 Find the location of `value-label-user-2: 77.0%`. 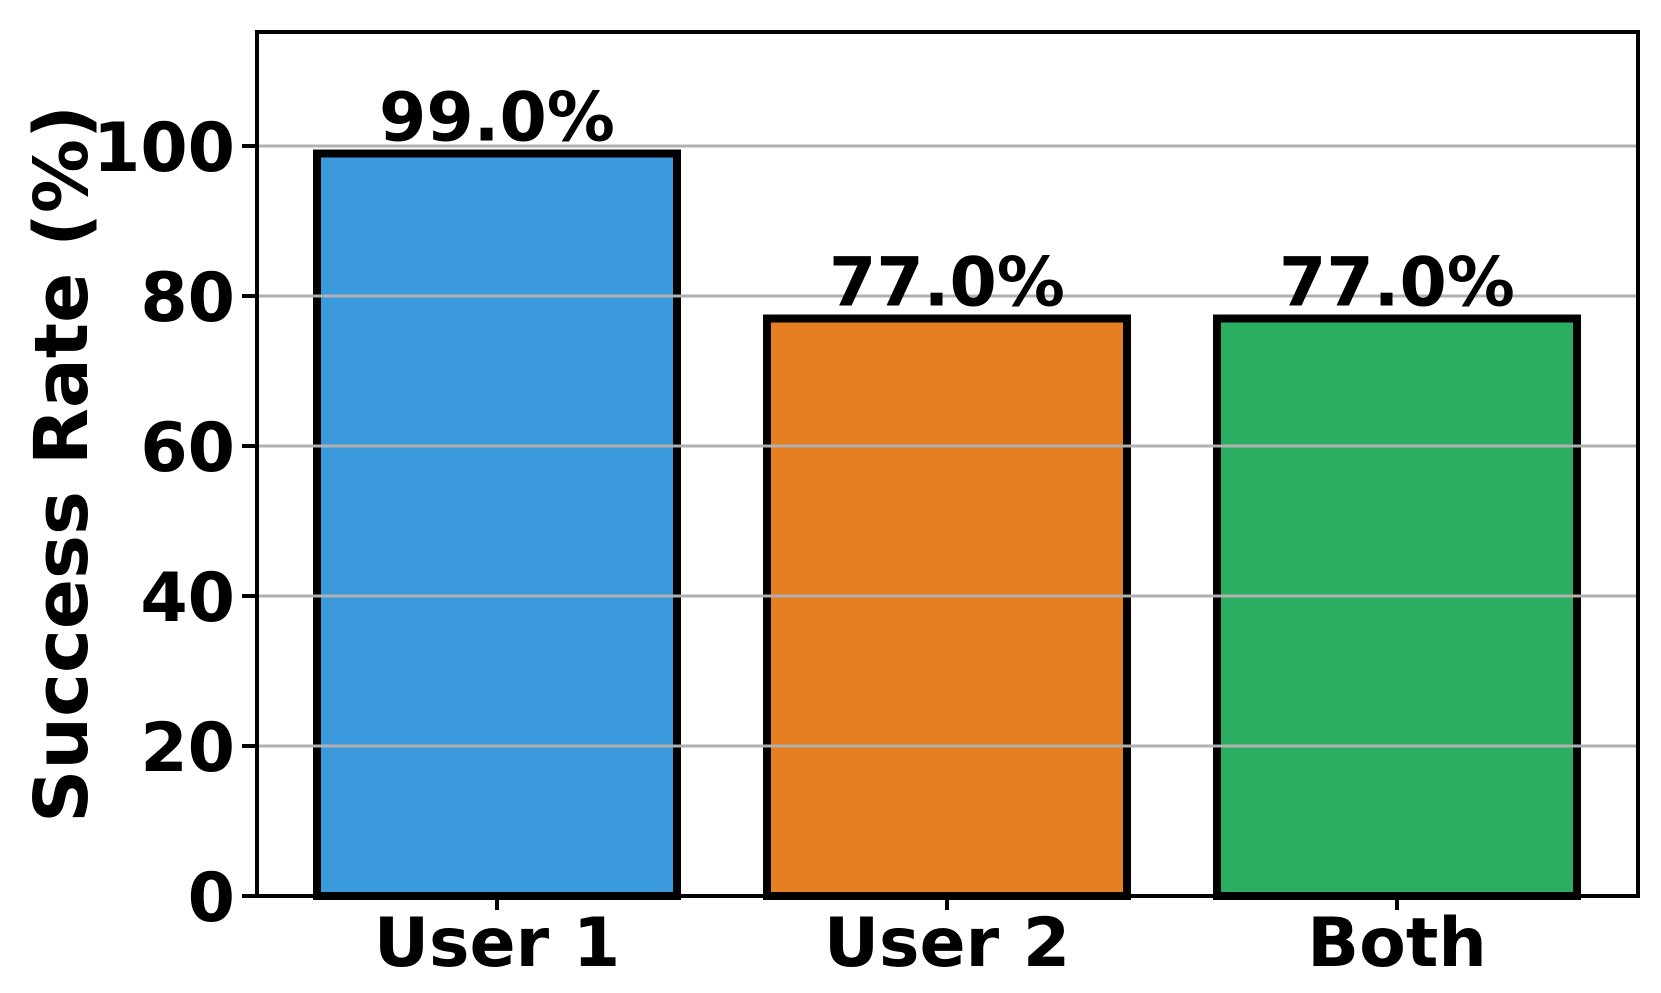

value-label-user-2: 77.0% is located at coordinates (947, 283).